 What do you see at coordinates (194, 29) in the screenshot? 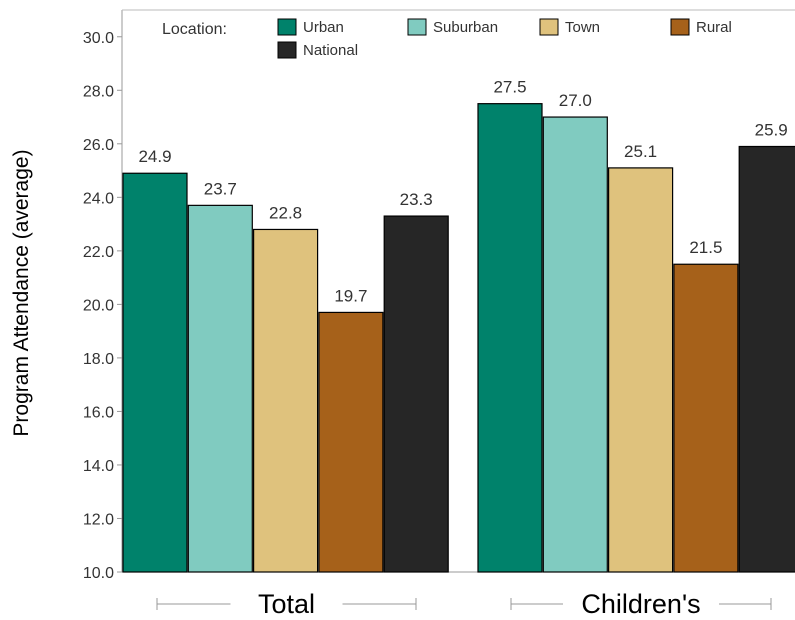
I see `legend-title: Location:` at bounding box center [194, 29].